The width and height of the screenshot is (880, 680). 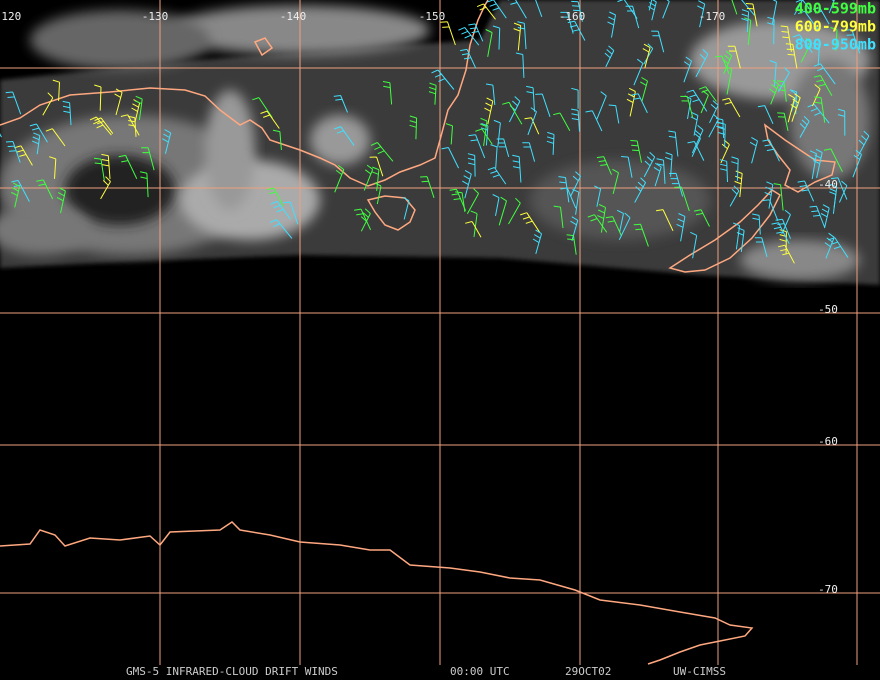 I want to click on legend-entry: 800-950mb, so click(x=835, y=45).